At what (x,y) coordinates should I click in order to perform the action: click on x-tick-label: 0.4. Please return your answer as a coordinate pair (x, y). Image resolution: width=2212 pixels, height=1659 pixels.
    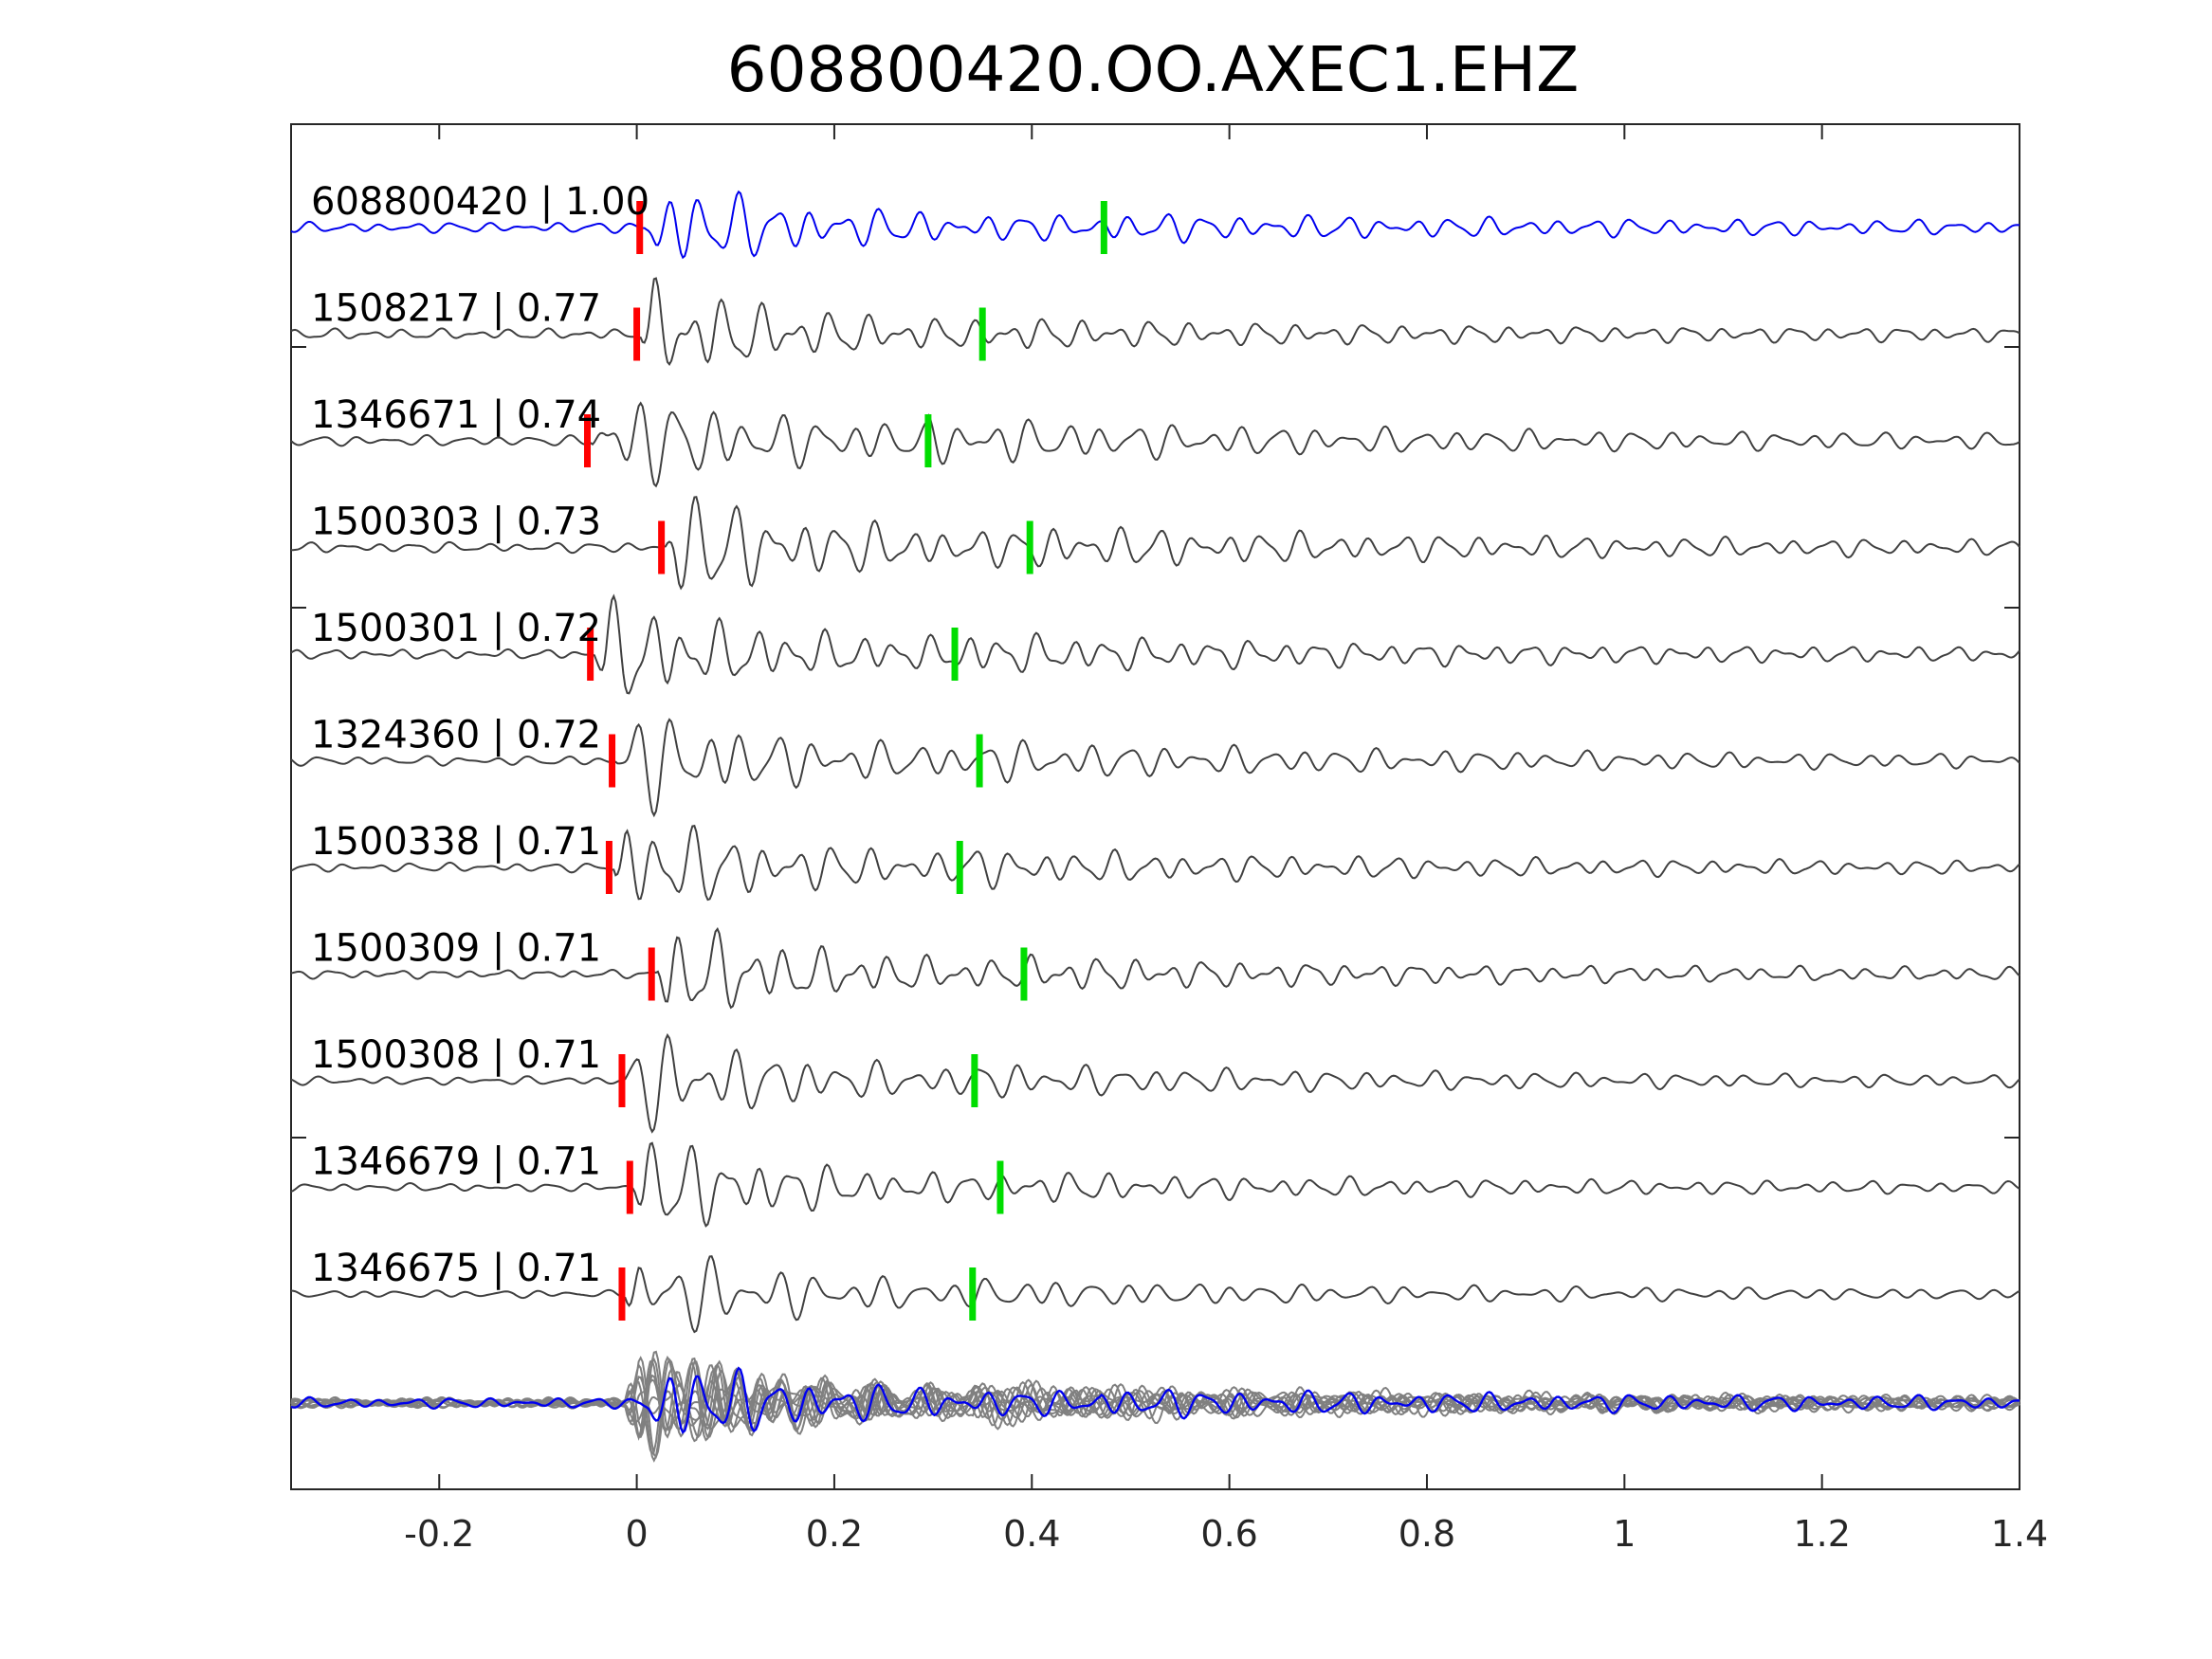
    Looking at the image, I should click on (1031, 1534).